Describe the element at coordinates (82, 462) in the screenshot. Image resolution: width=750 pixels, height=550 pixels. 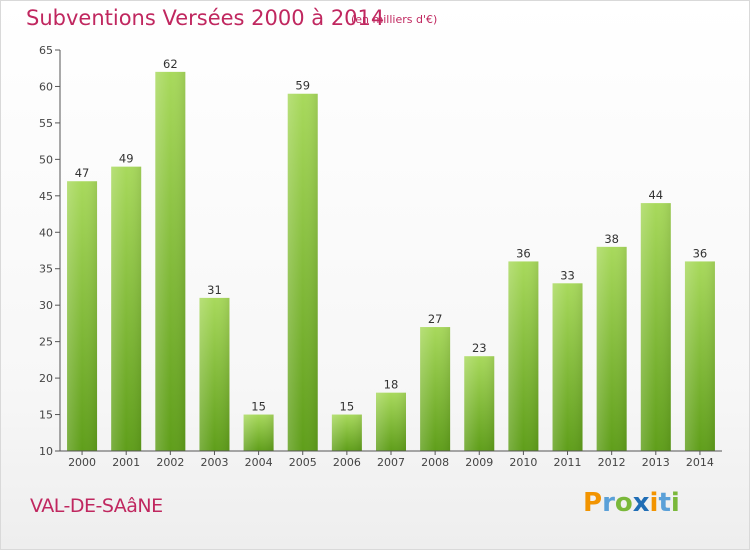
I see `x-tick-label: 2000` at that location.